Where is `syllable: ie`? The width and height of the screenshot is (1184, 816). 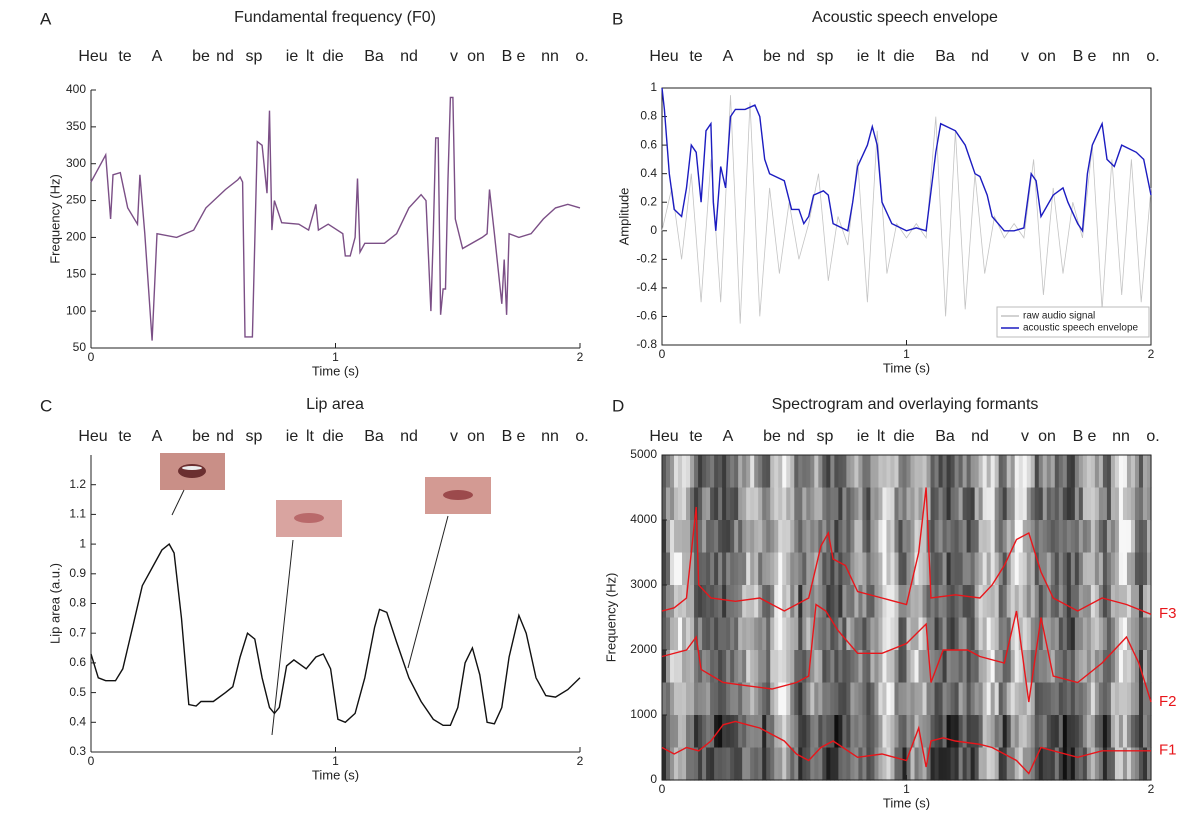
syllable: ie is located at coordinates (863, 56).